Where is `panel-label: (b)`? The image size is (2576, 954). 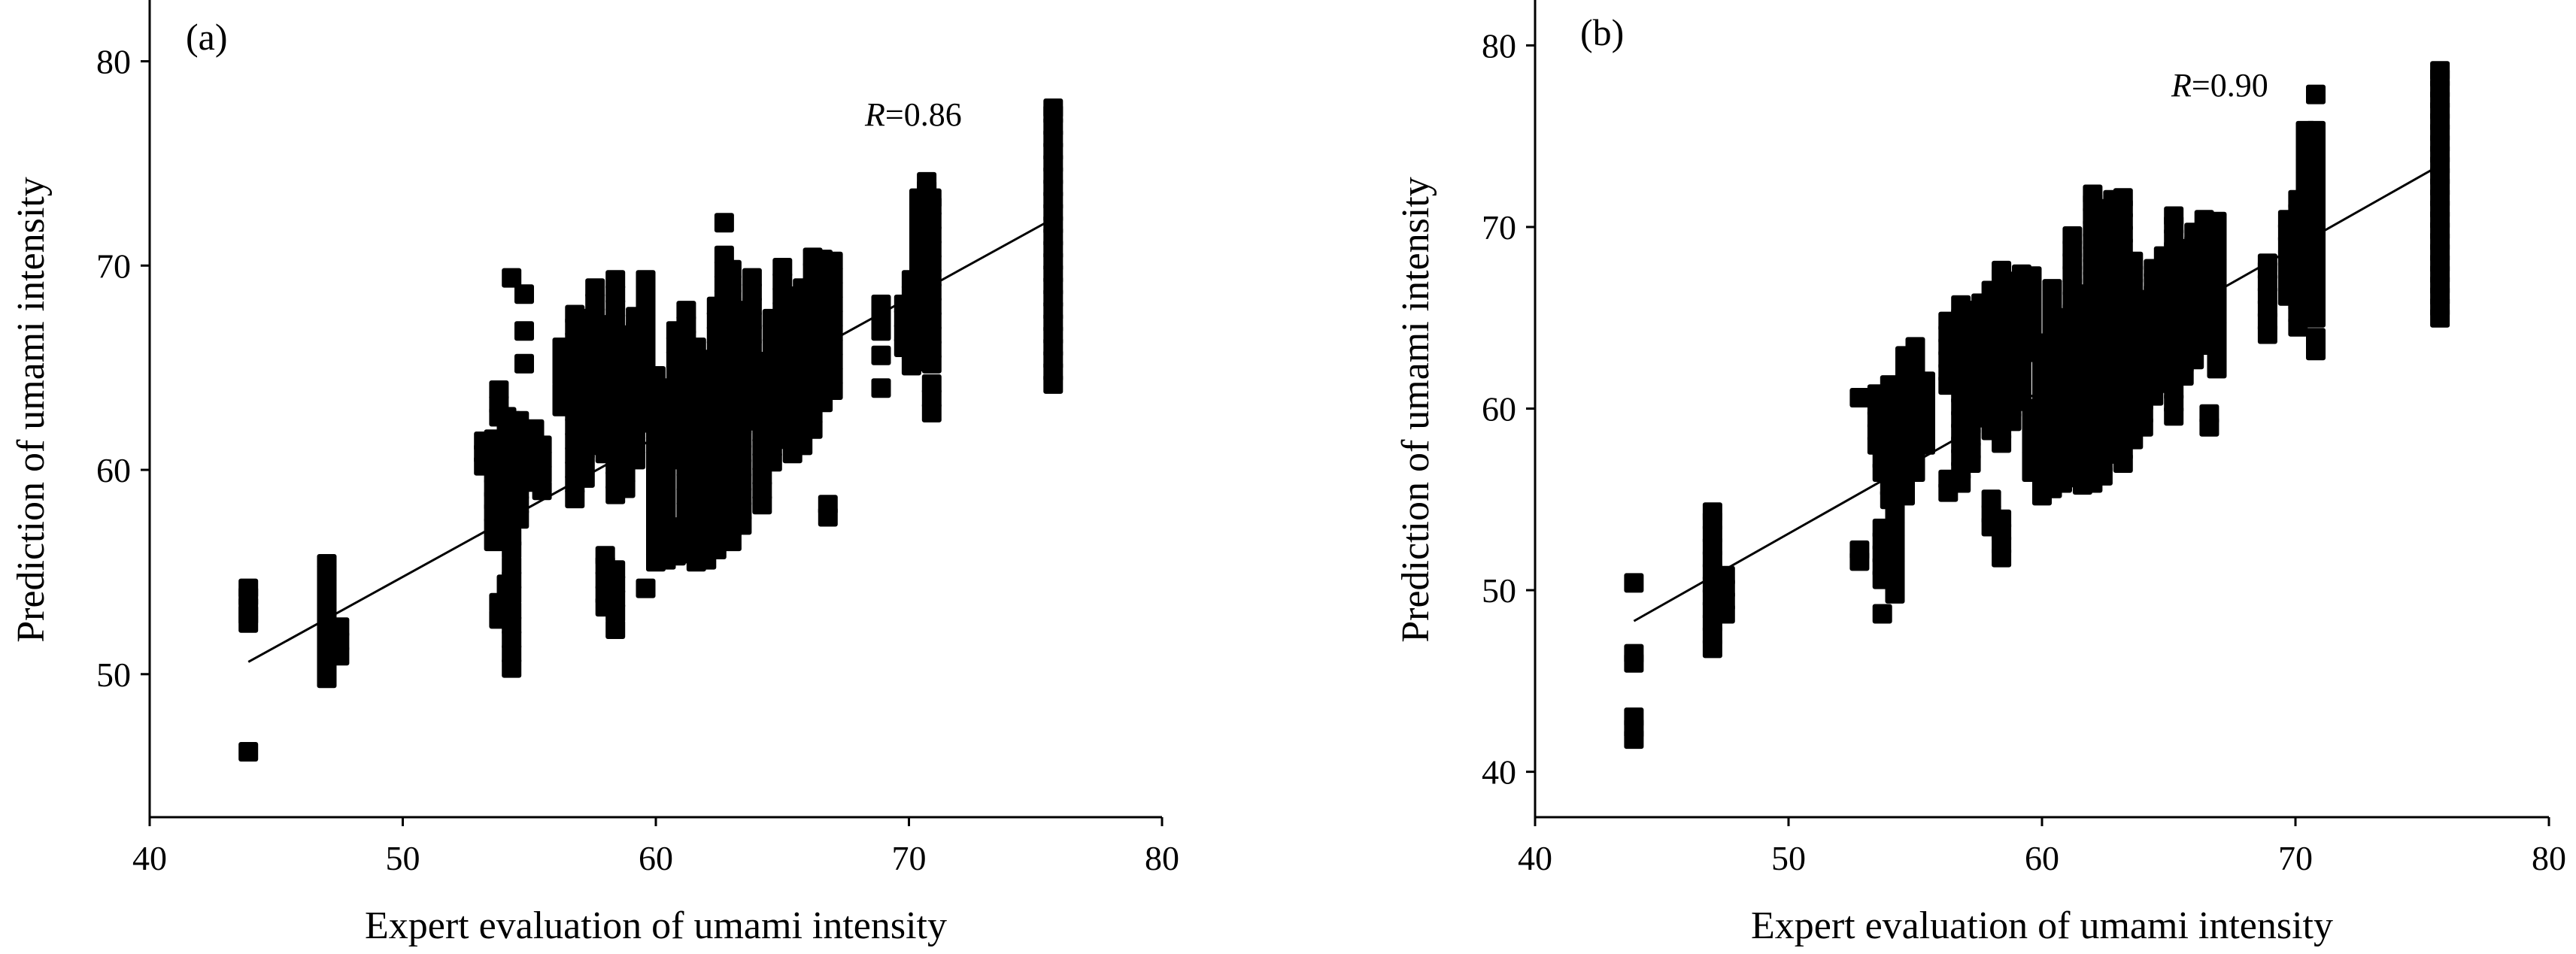
panel-label: (b) is located at coordinates (1602, 32).